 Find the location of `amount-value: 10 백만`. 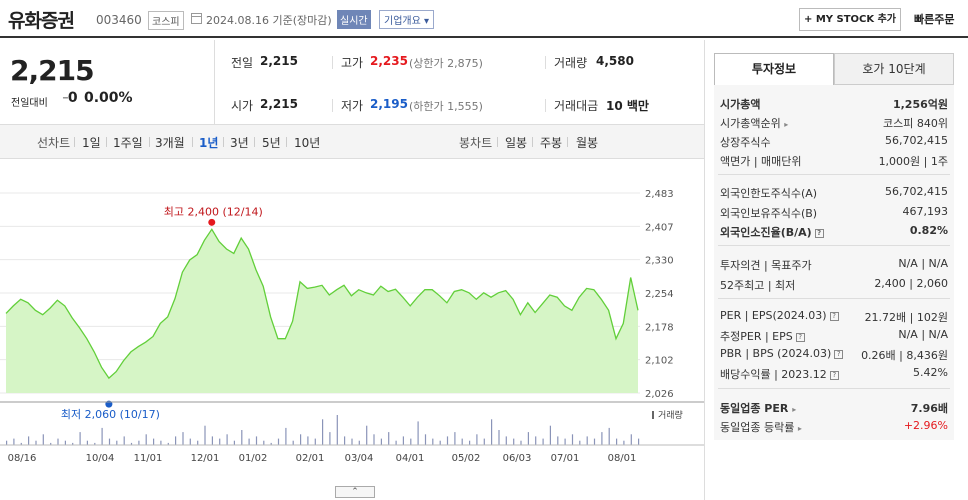

amount-value: 10 백만 is located at coordinates (627, 106).